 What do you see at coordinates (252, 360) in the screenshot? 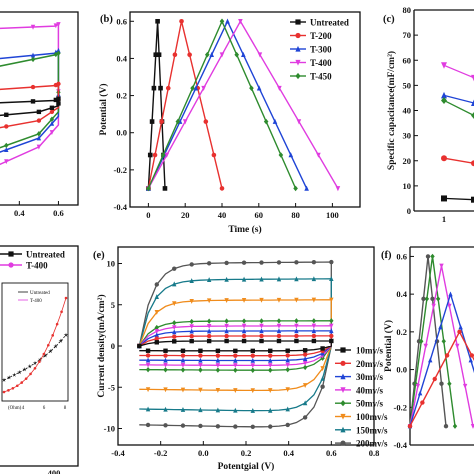
I see `panel-e-marker-30mv/s` at bounding box center [252, 360].